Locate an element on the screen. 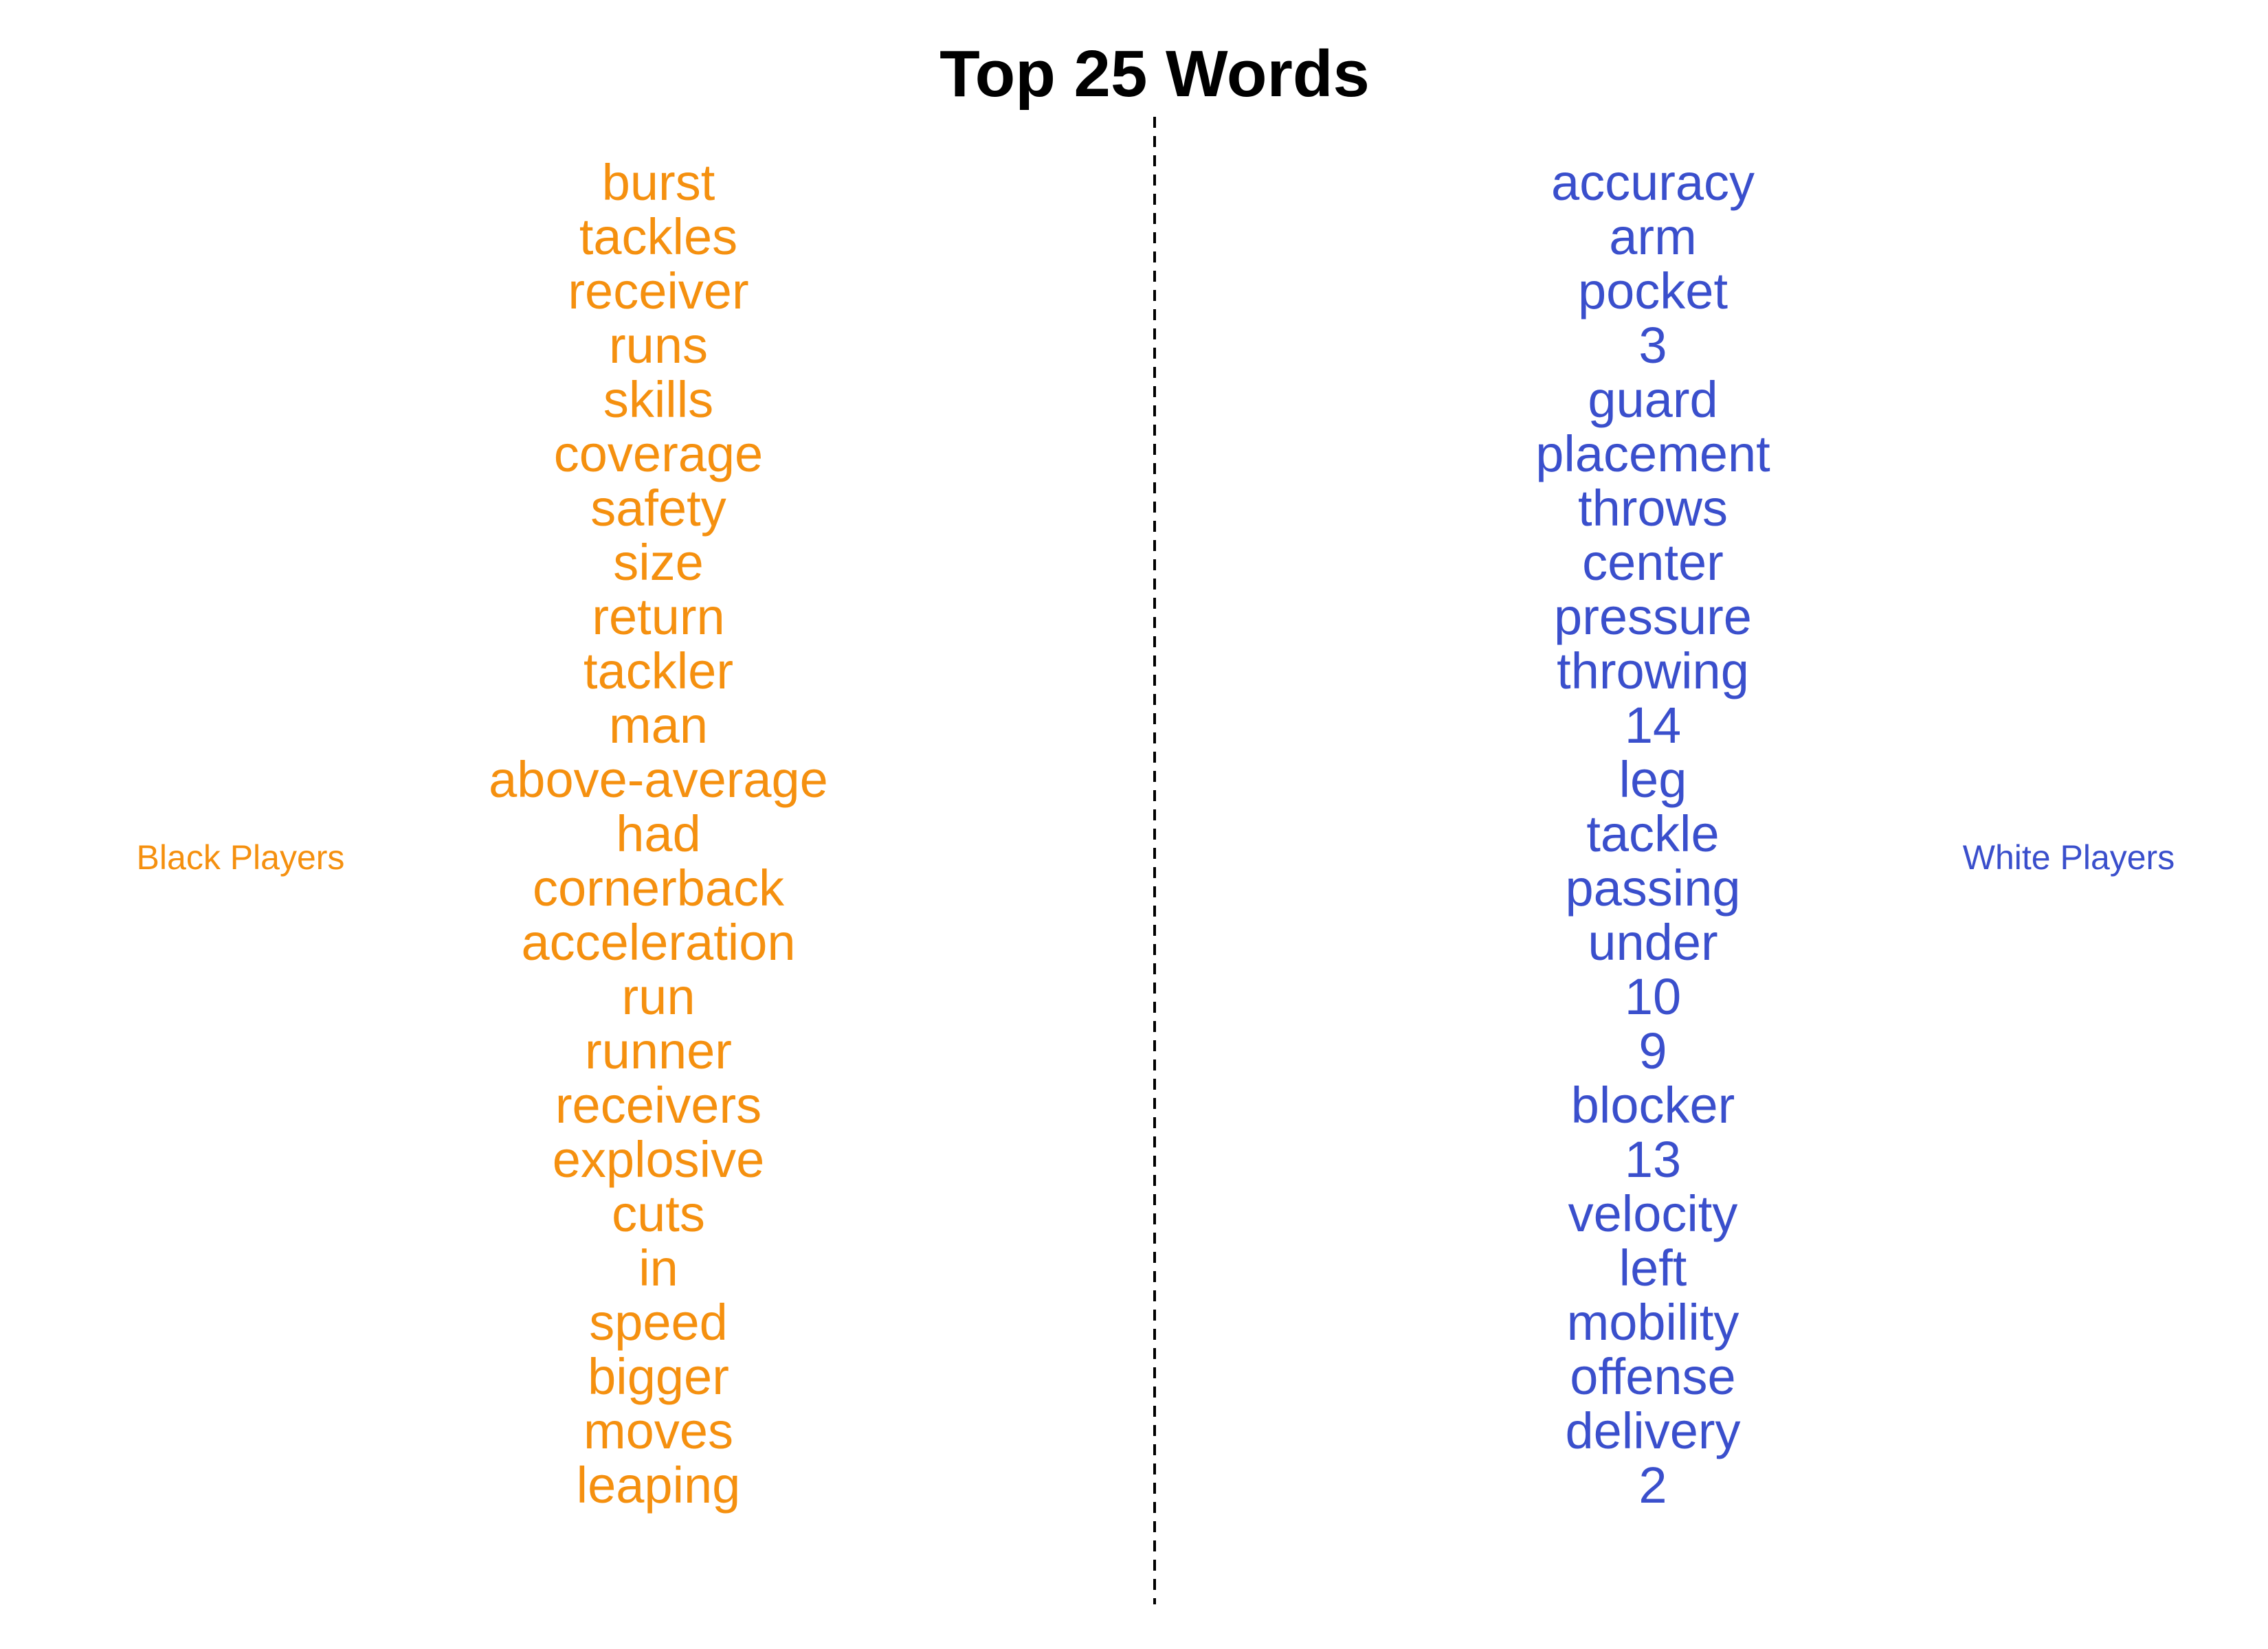 Image resolution: width=2268 pixels, height=1649 pixels. white-word-10: throwing is located at coordinates (1653, 670).